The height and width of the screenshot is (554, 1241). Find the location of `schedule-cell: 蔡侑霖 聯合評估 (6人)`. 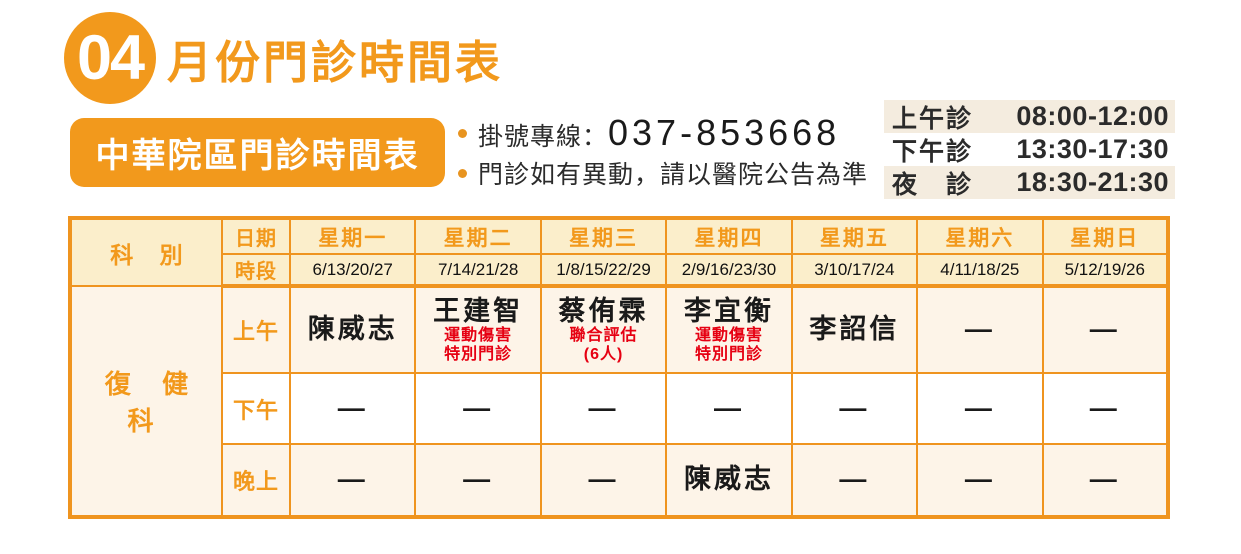

schedule-cell: 蔡侑霖 聯合評估 (6人) is located at coordinates (603, 329).